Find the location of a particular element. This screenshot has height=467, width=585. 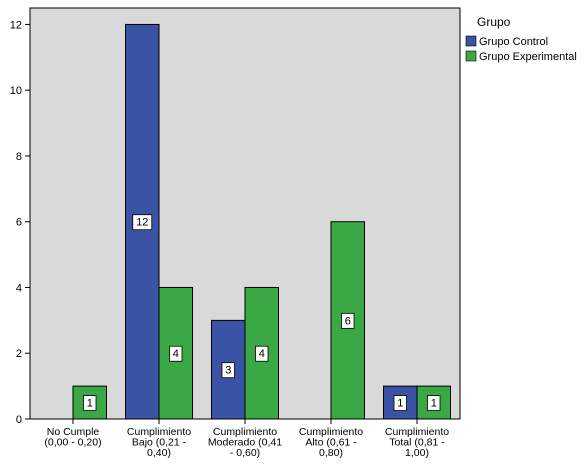

x-category-label: Cumplimiento Bajo (0,21 -0,40) is located at coordinates (159, 442).